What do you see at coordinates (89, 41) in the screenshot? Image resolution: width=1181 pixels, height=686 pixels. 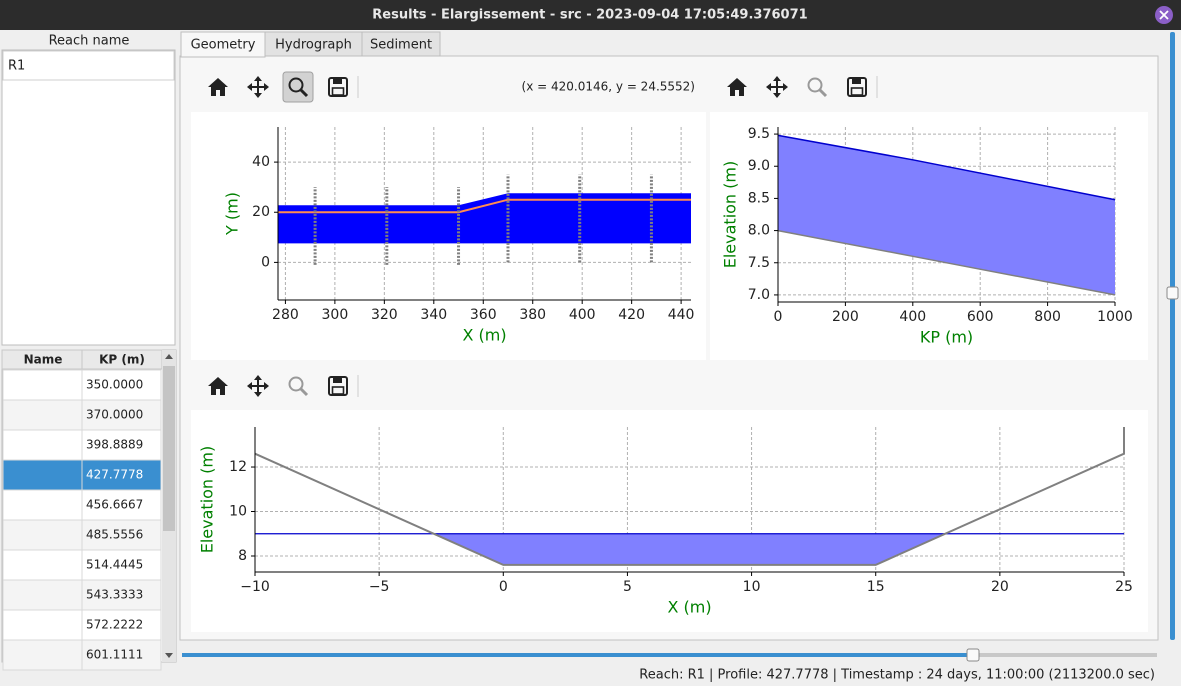 I see `reach-header: Reach name` at bounding box center [89, 41].